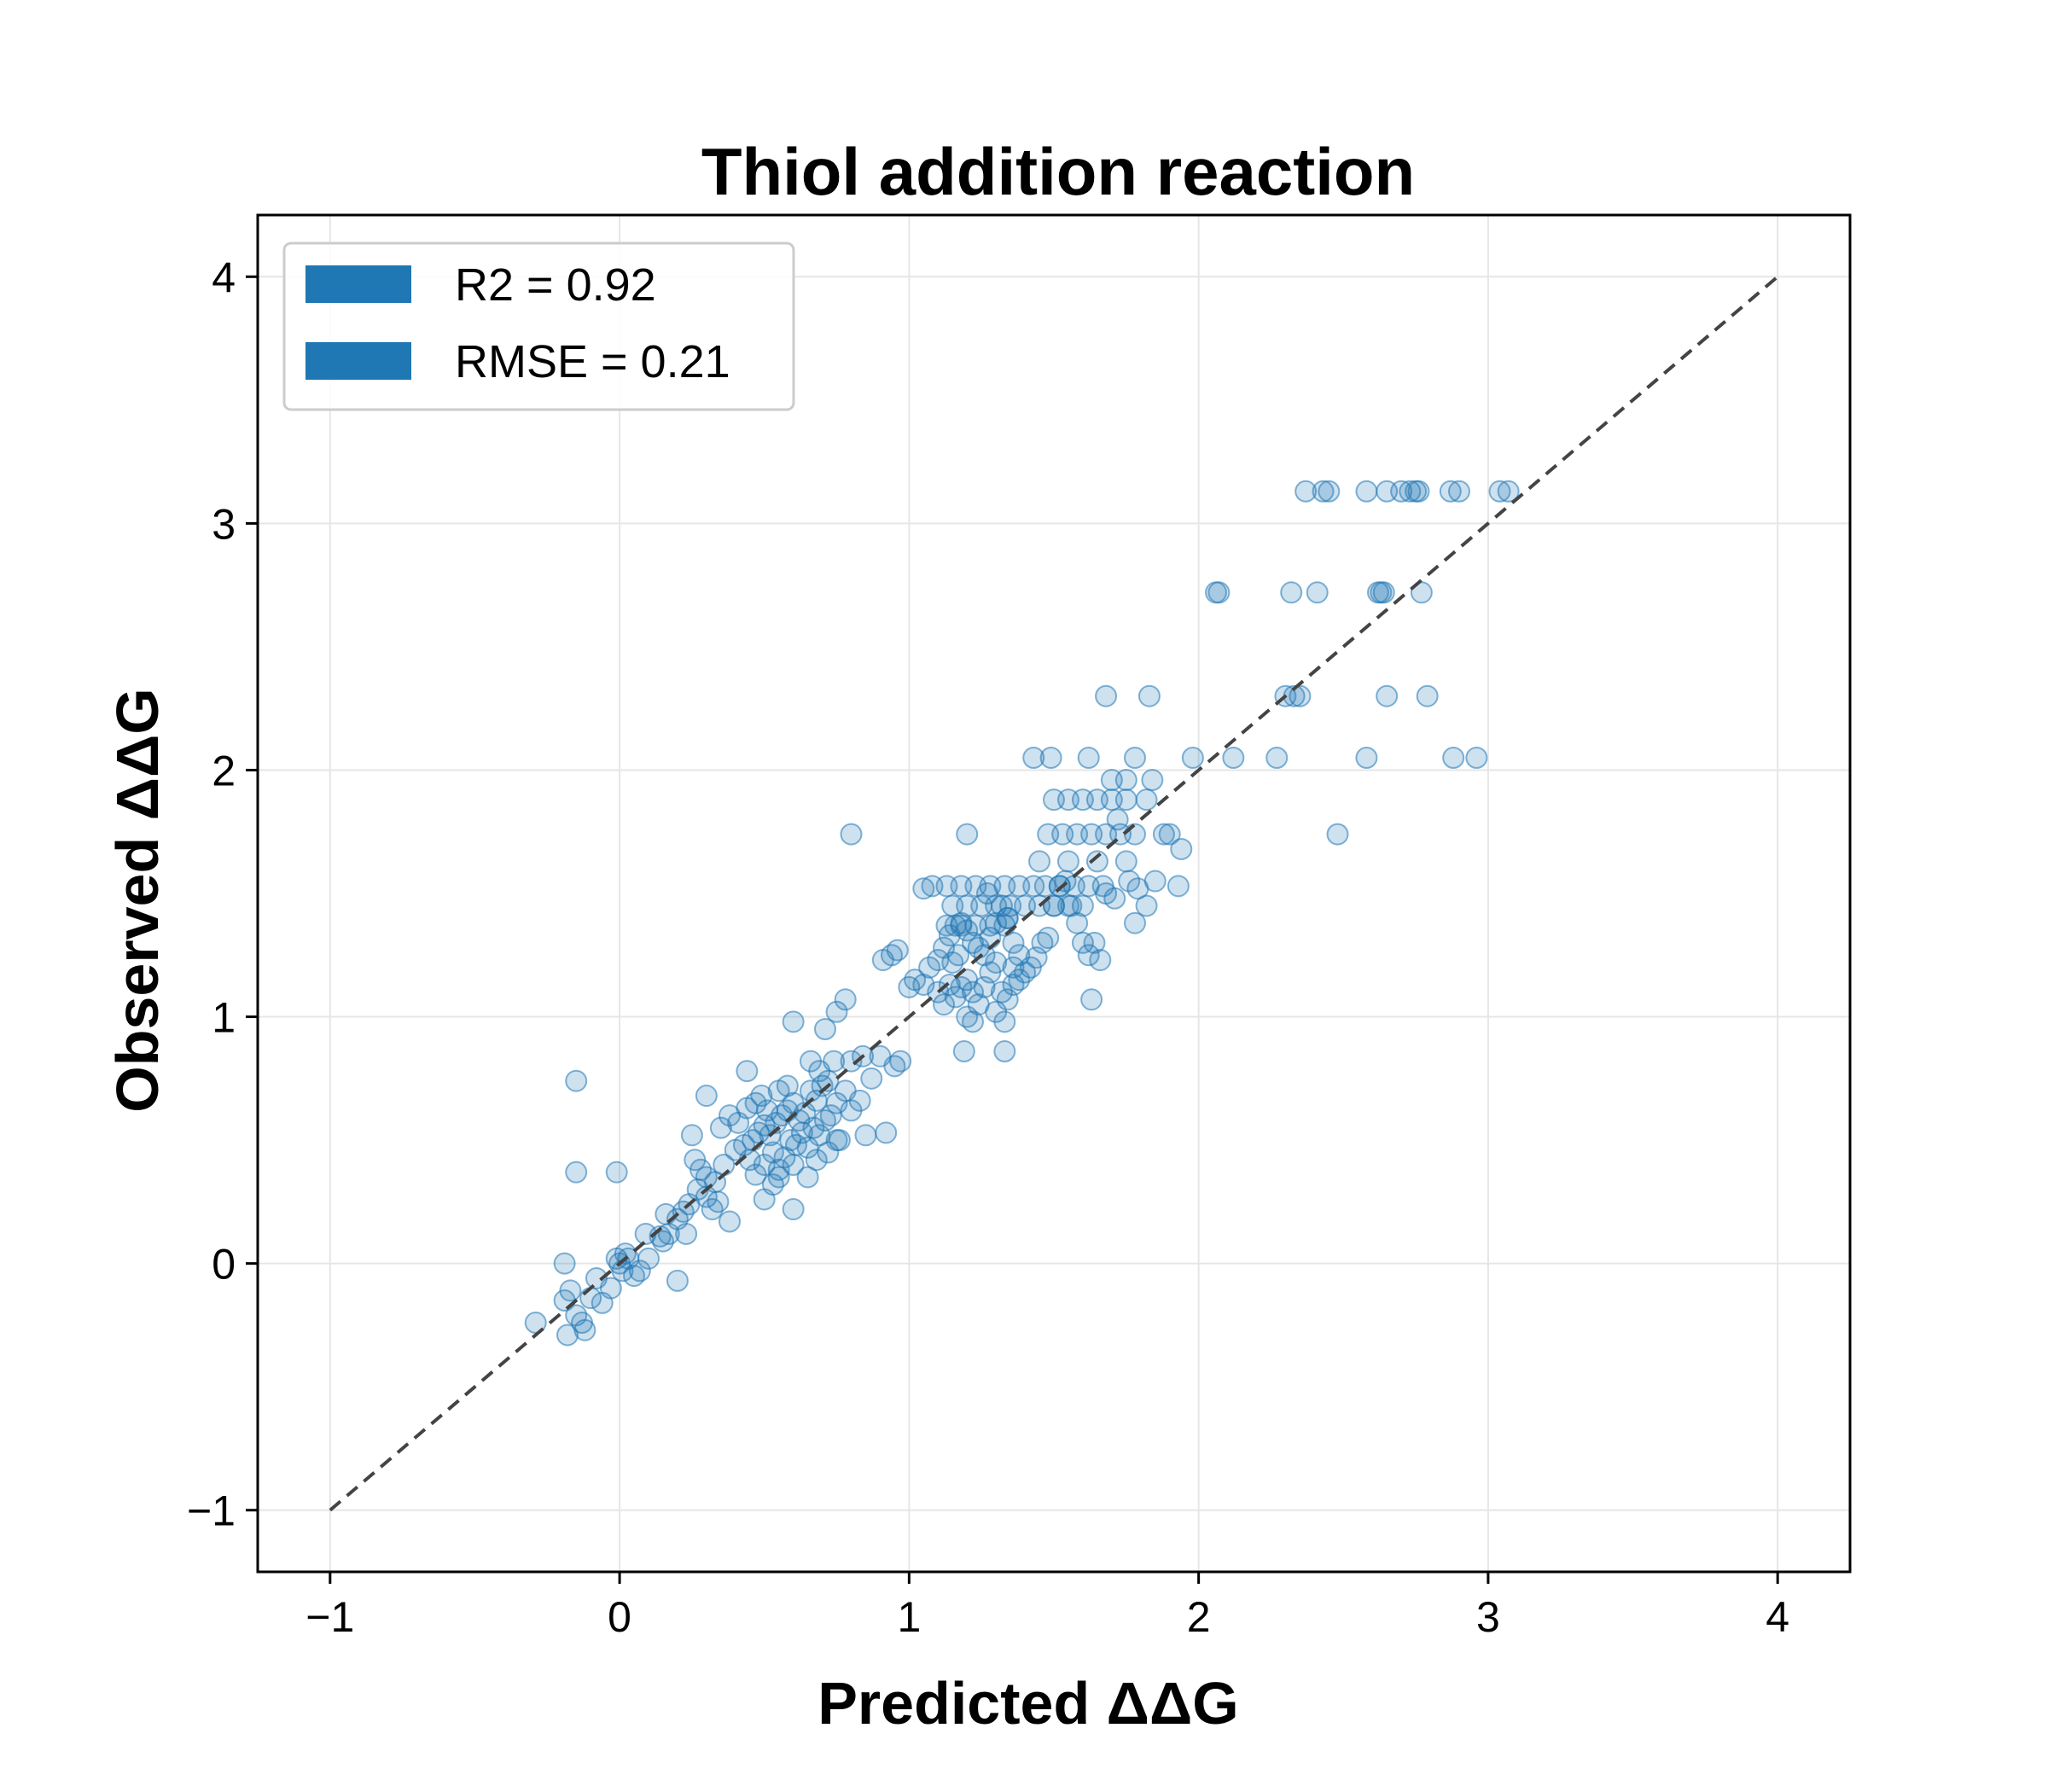  I want to click on x-tick-label: 4, so click(1778, 1617).